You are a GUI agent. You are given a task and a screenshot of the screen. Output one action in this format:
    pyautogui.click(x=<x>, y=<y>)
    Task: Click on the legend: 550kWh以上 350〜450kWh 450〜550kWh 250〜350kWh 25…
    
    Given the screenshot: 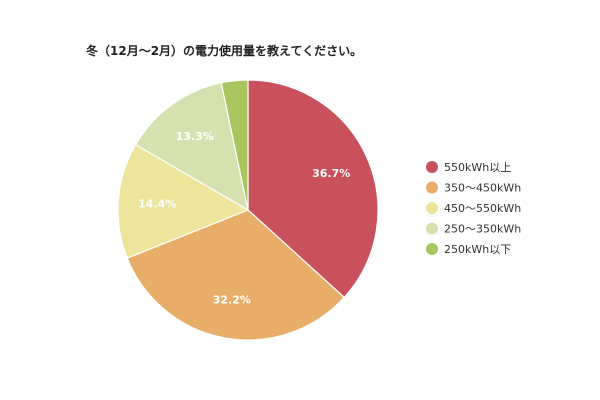 What is the action you would take?
    pyautogui.click(x=473, y=208)
    